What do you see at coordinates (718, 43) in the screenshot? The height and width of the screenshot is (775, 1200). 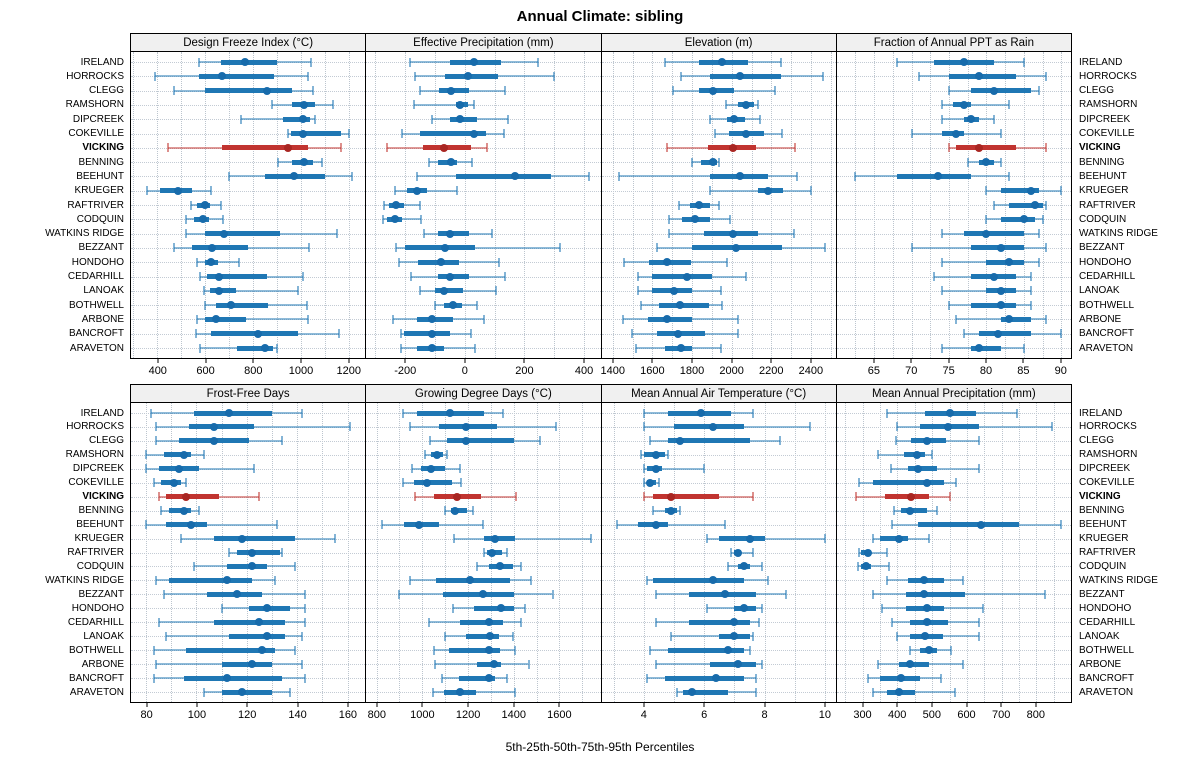 I see `panel-strip-label: Elevation (m)` at bounding box center [718, 43].